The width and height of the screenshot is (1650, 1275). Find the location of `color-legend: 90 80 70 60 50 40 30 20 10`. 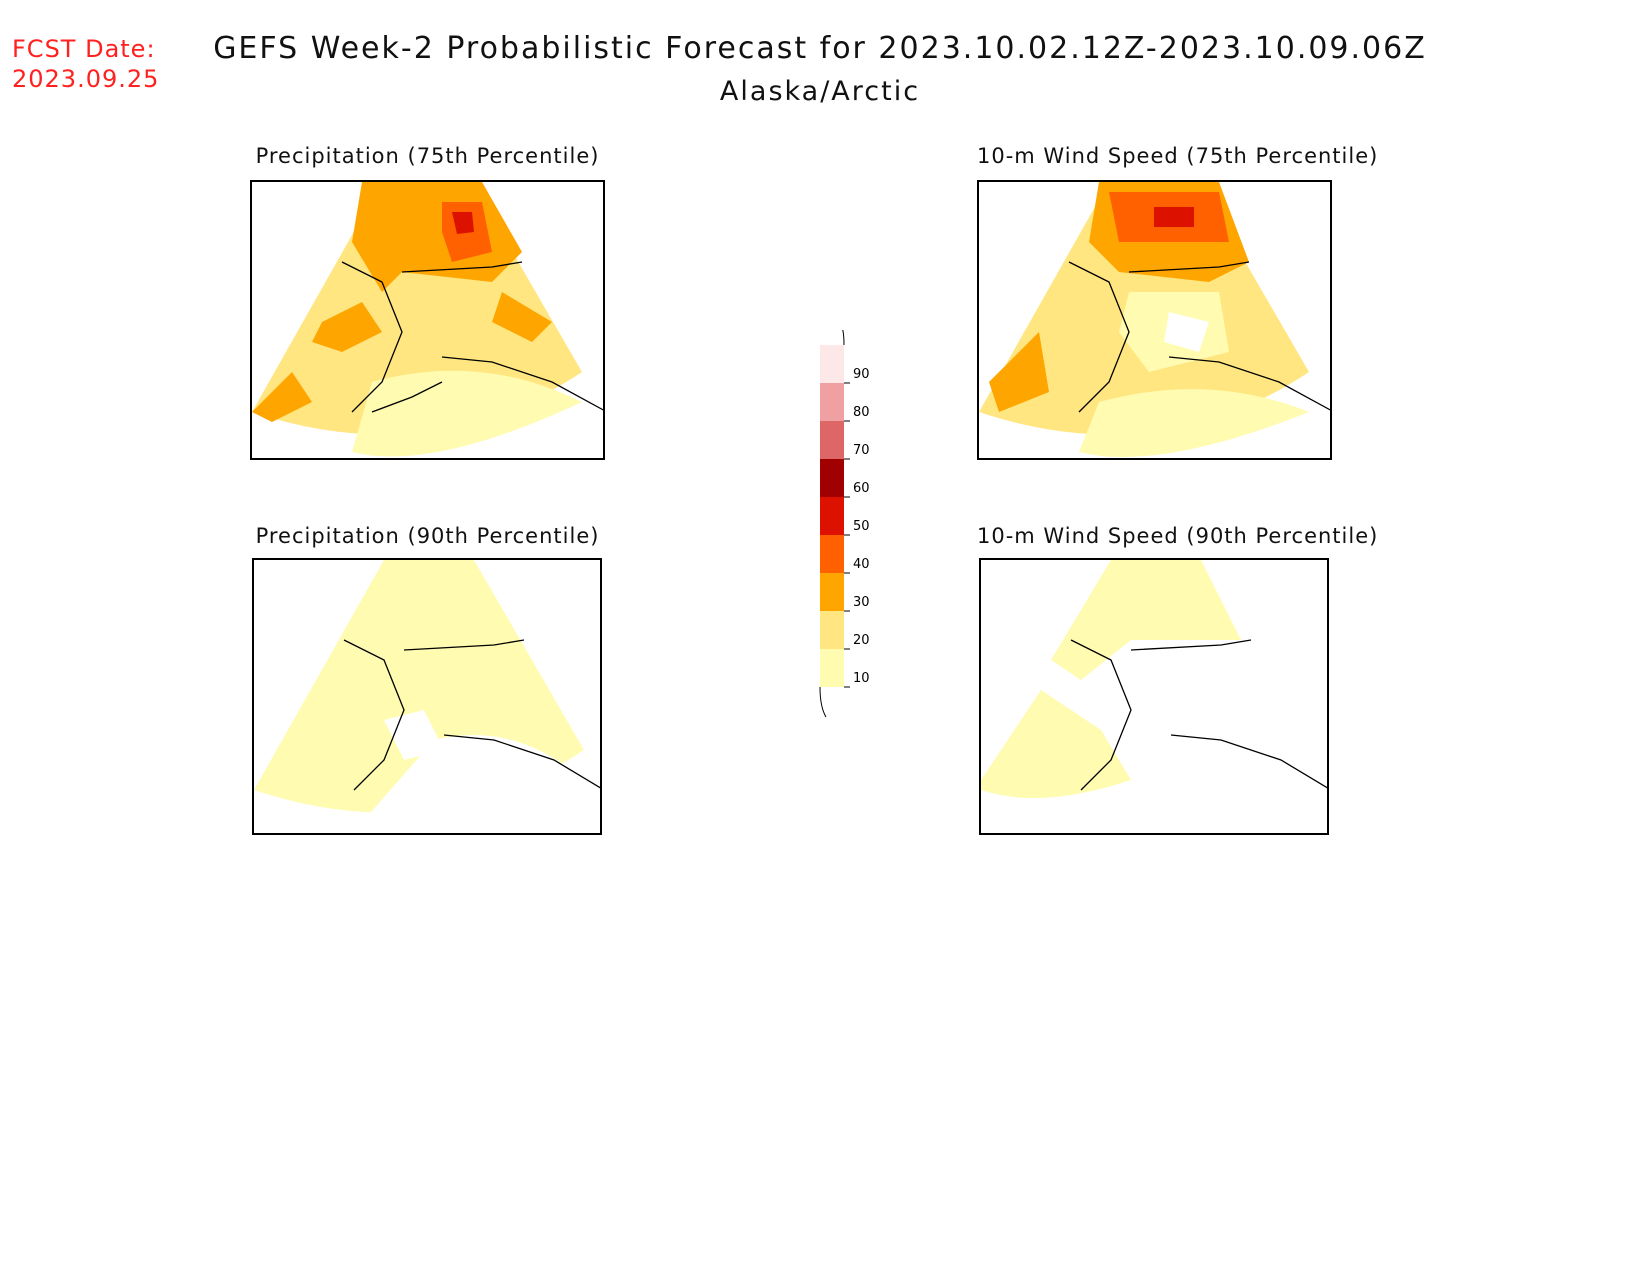

color-legend: 90 80 70 60 50 40 30 20 10 is located at coordinates (850, 538).